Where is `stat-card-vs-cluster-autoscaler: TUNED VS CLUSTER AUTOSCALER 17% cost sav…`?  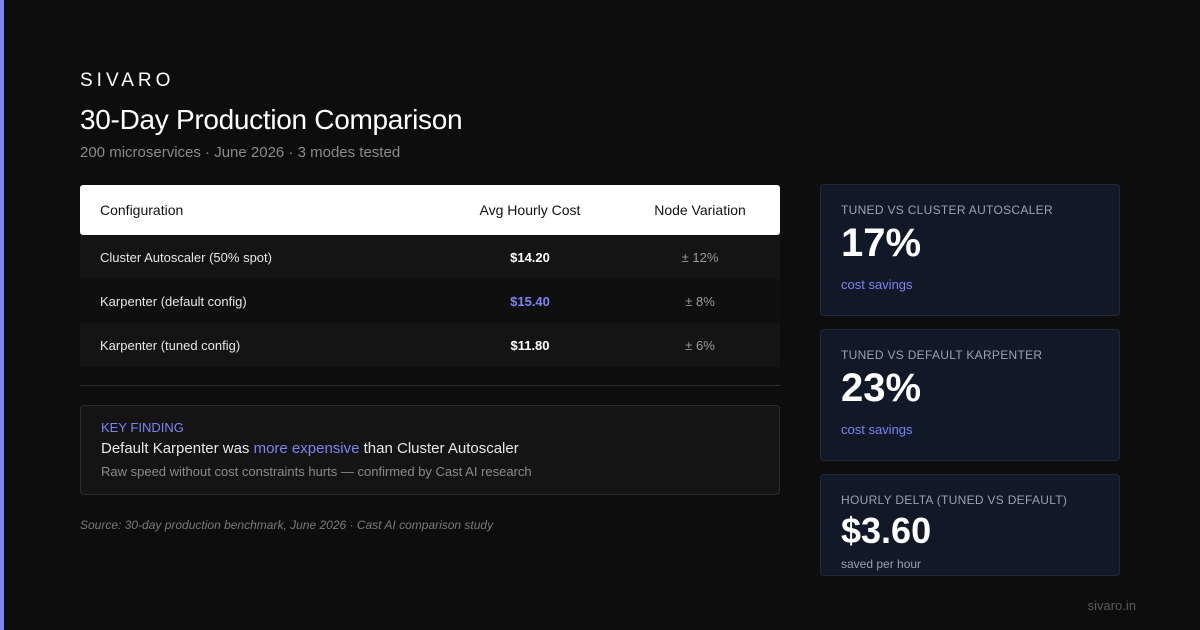 stat-card-vs-cluster-autoscaler: TUNED VS CLUSTER AUTOSCALER 17% cost sav… is located at coordinates (970, 250).